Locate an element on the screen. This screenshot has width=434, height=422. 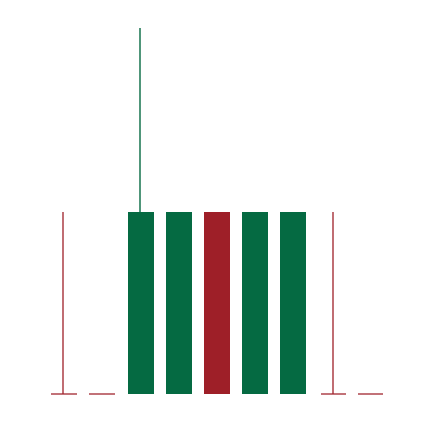
right-bracket is located at coordinates (352, 303).